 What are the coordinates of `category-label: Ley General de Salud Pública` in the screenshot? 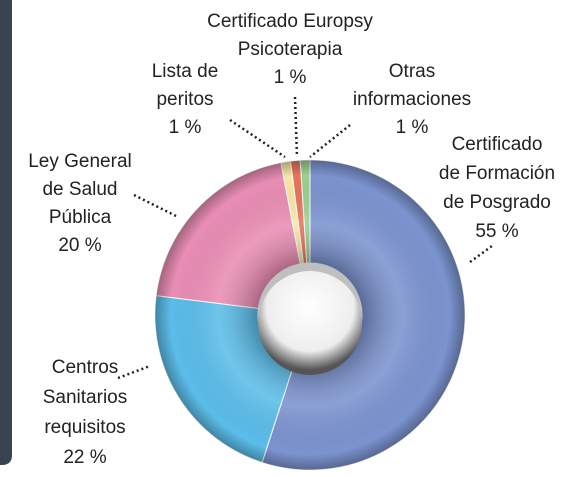 It's located at (80, 189).